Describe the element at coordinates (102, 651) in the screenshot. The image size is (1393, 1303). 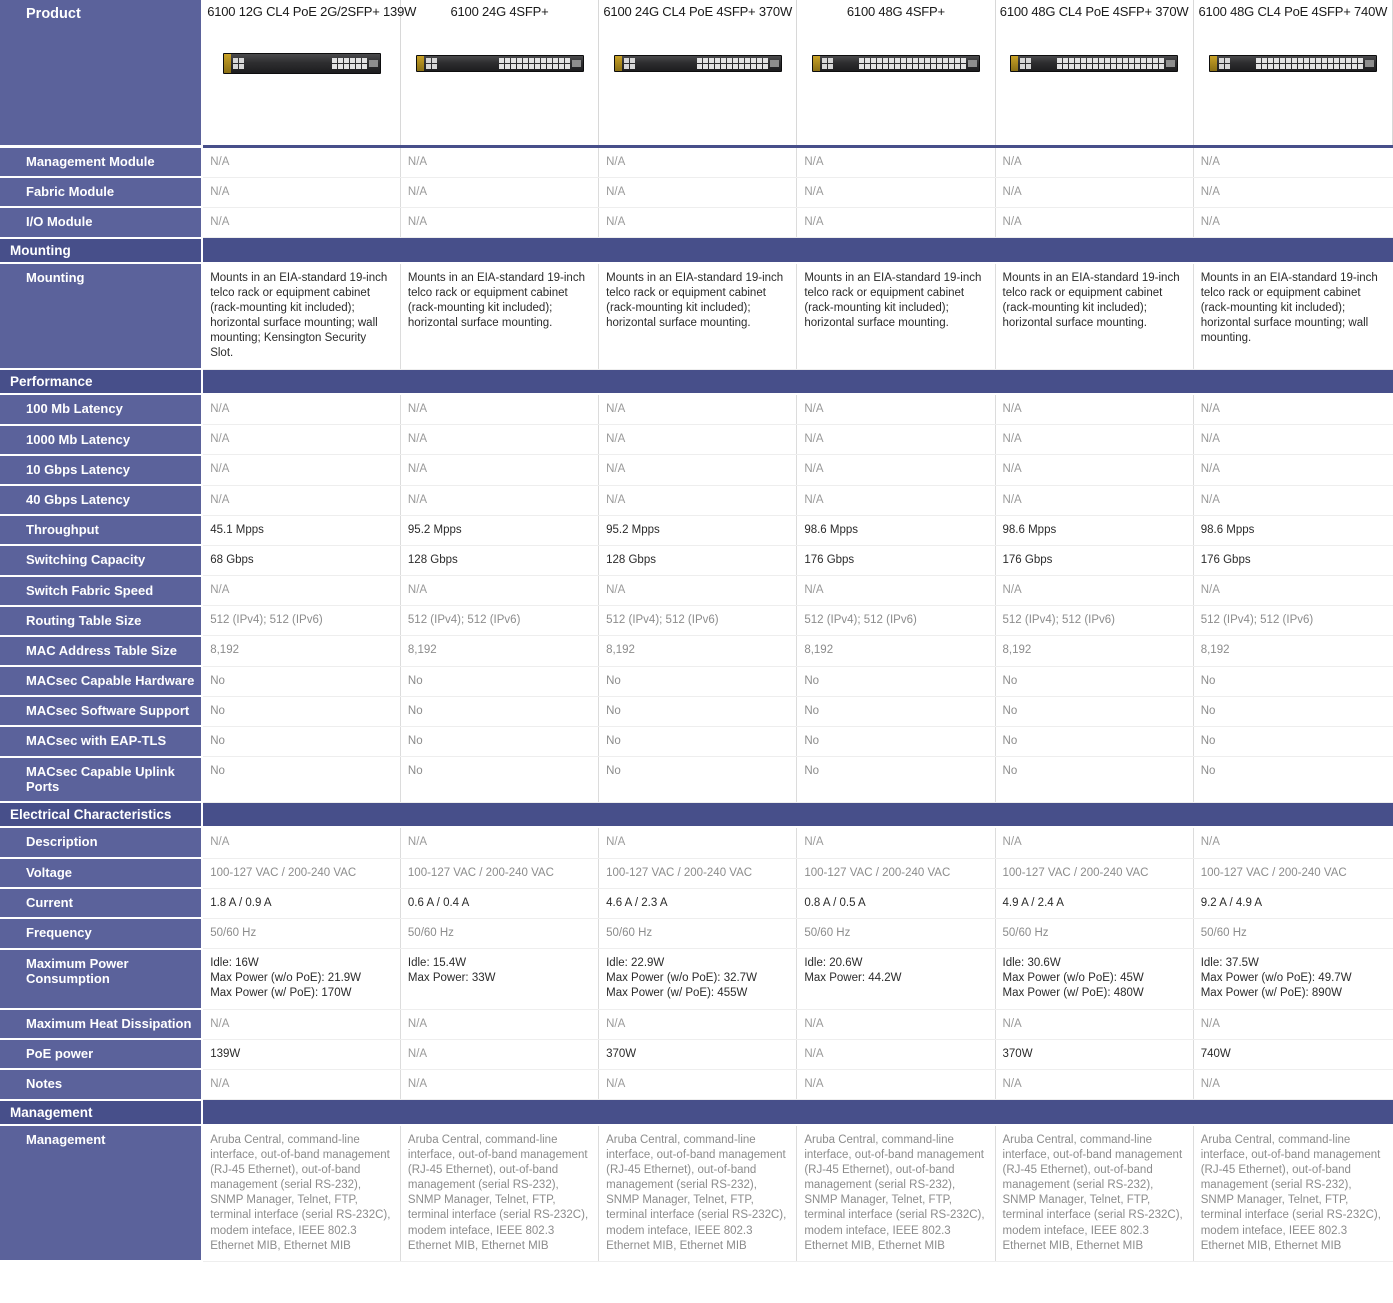
I see `spec-row-label: MAC Address Table Size` at that location.